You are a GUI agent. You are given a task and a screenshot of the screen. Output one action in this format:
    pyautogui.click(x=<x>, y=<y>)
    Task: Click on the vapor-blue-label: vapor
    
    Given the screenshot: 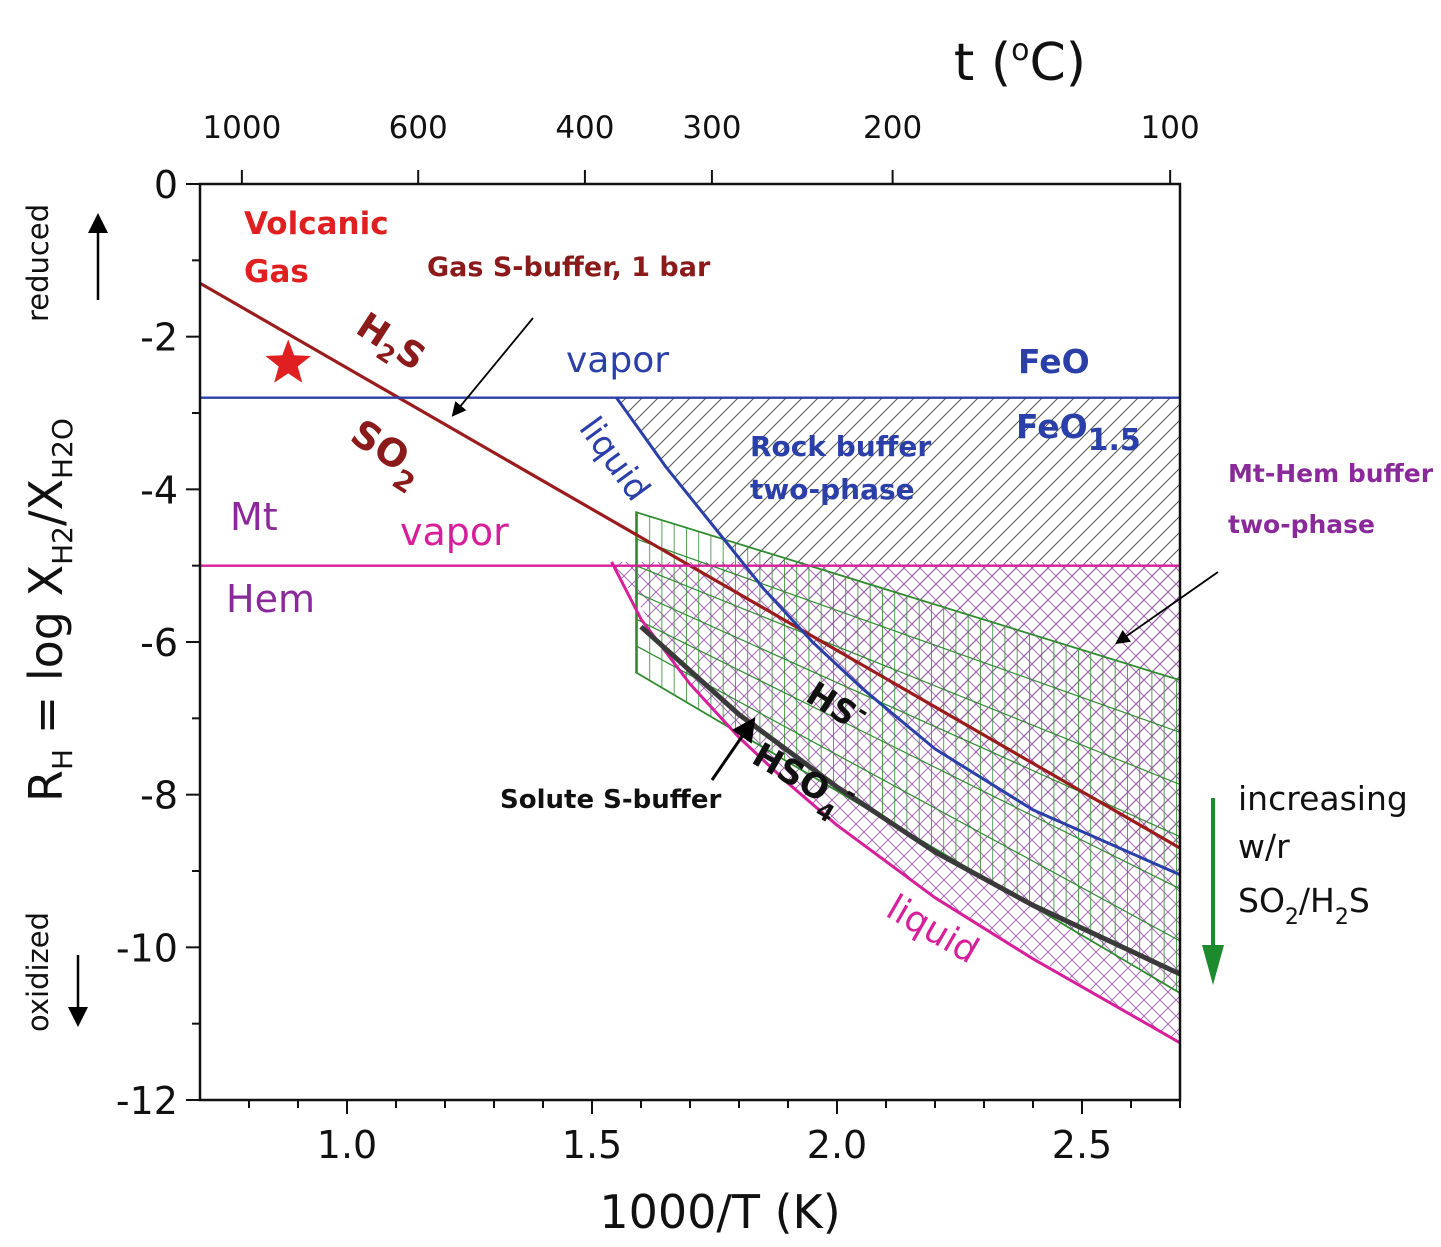 What is the action you would take?
    pyautogui.click(x=617, y=360)
    